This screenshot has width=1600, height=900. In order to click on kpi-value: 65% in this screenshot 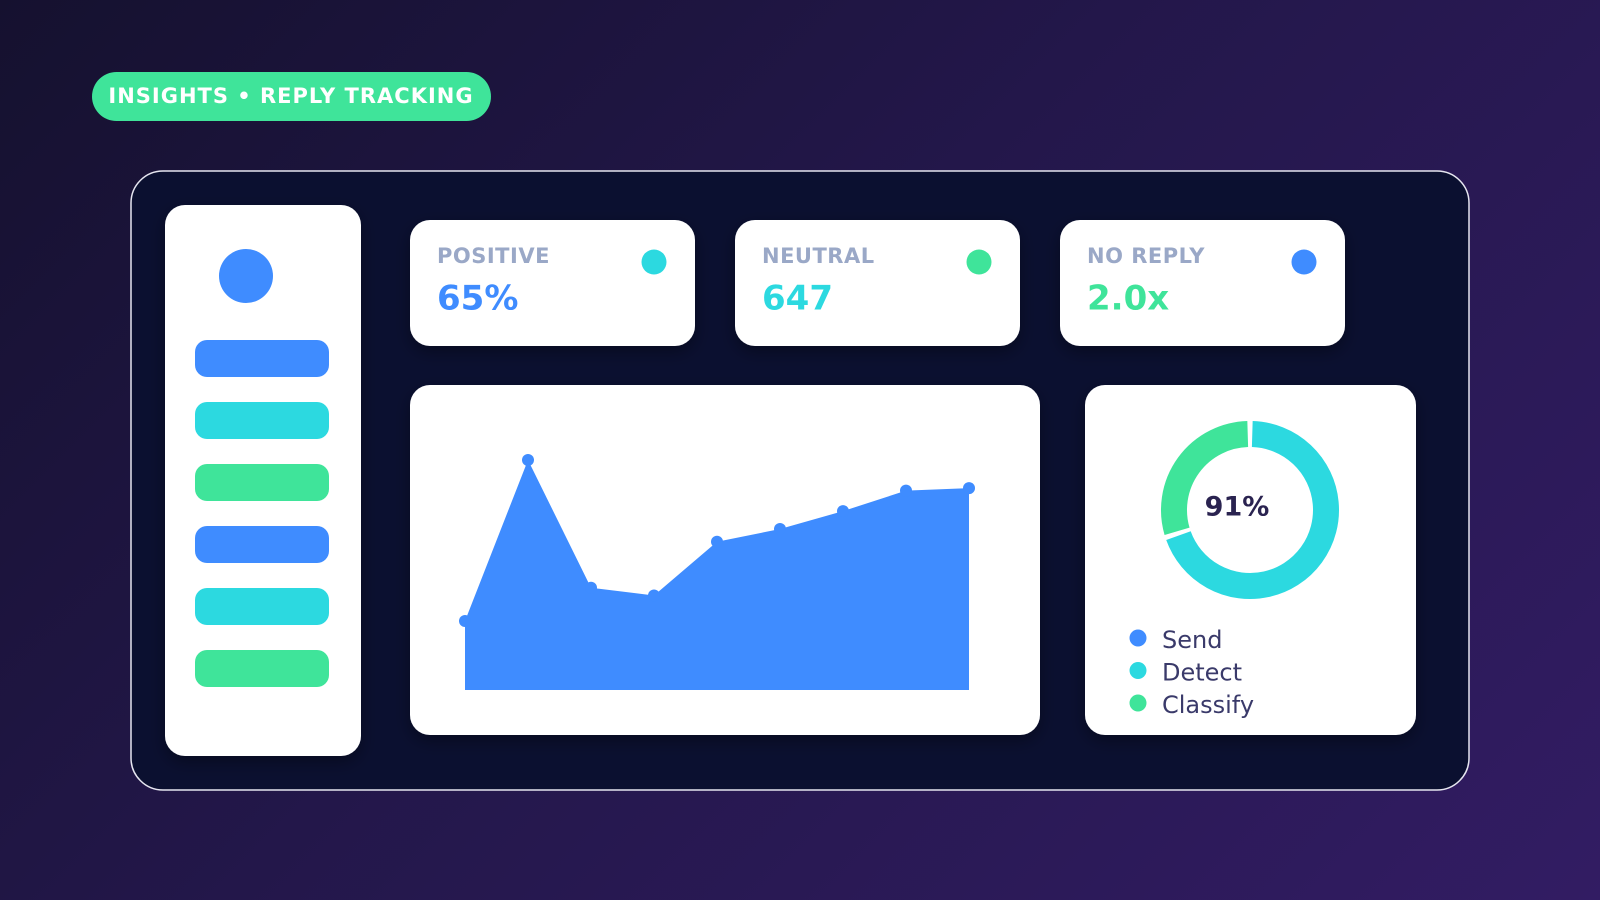, I will do `click(477, 299)`.